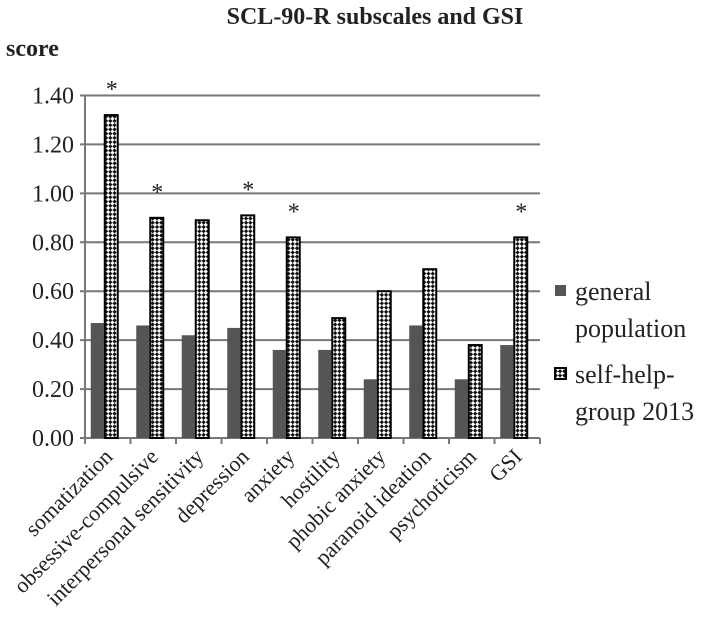 This screenshot has height=640, width=720. Describe the element at coordinates (630, 328) in the screenshot. I see `legend-label: population` at that location.